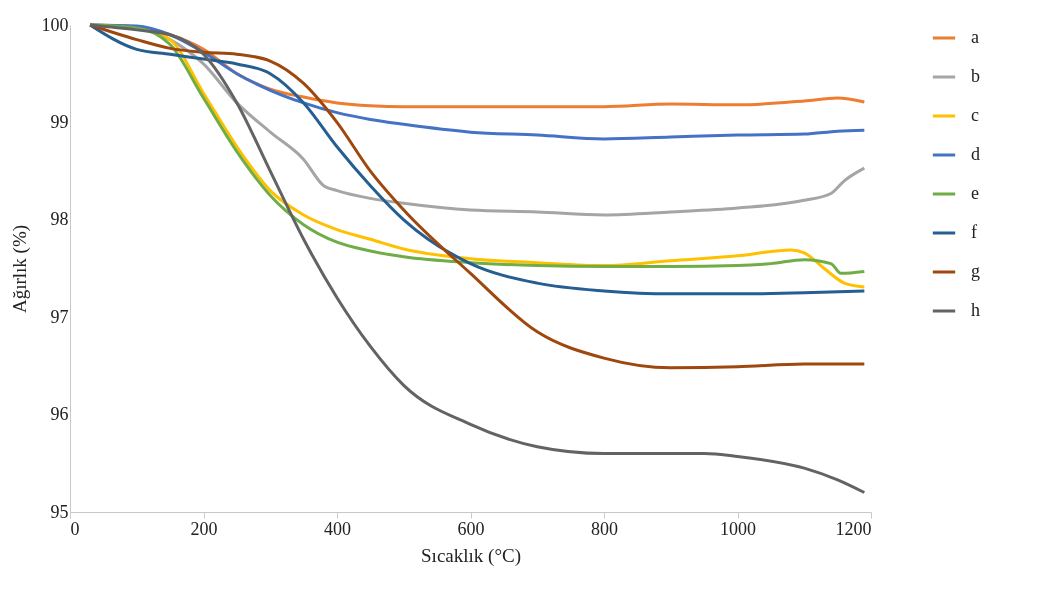  Describe the element at coordinates (975, 37) in the screenshot. I see `legend-label: a` at that location.